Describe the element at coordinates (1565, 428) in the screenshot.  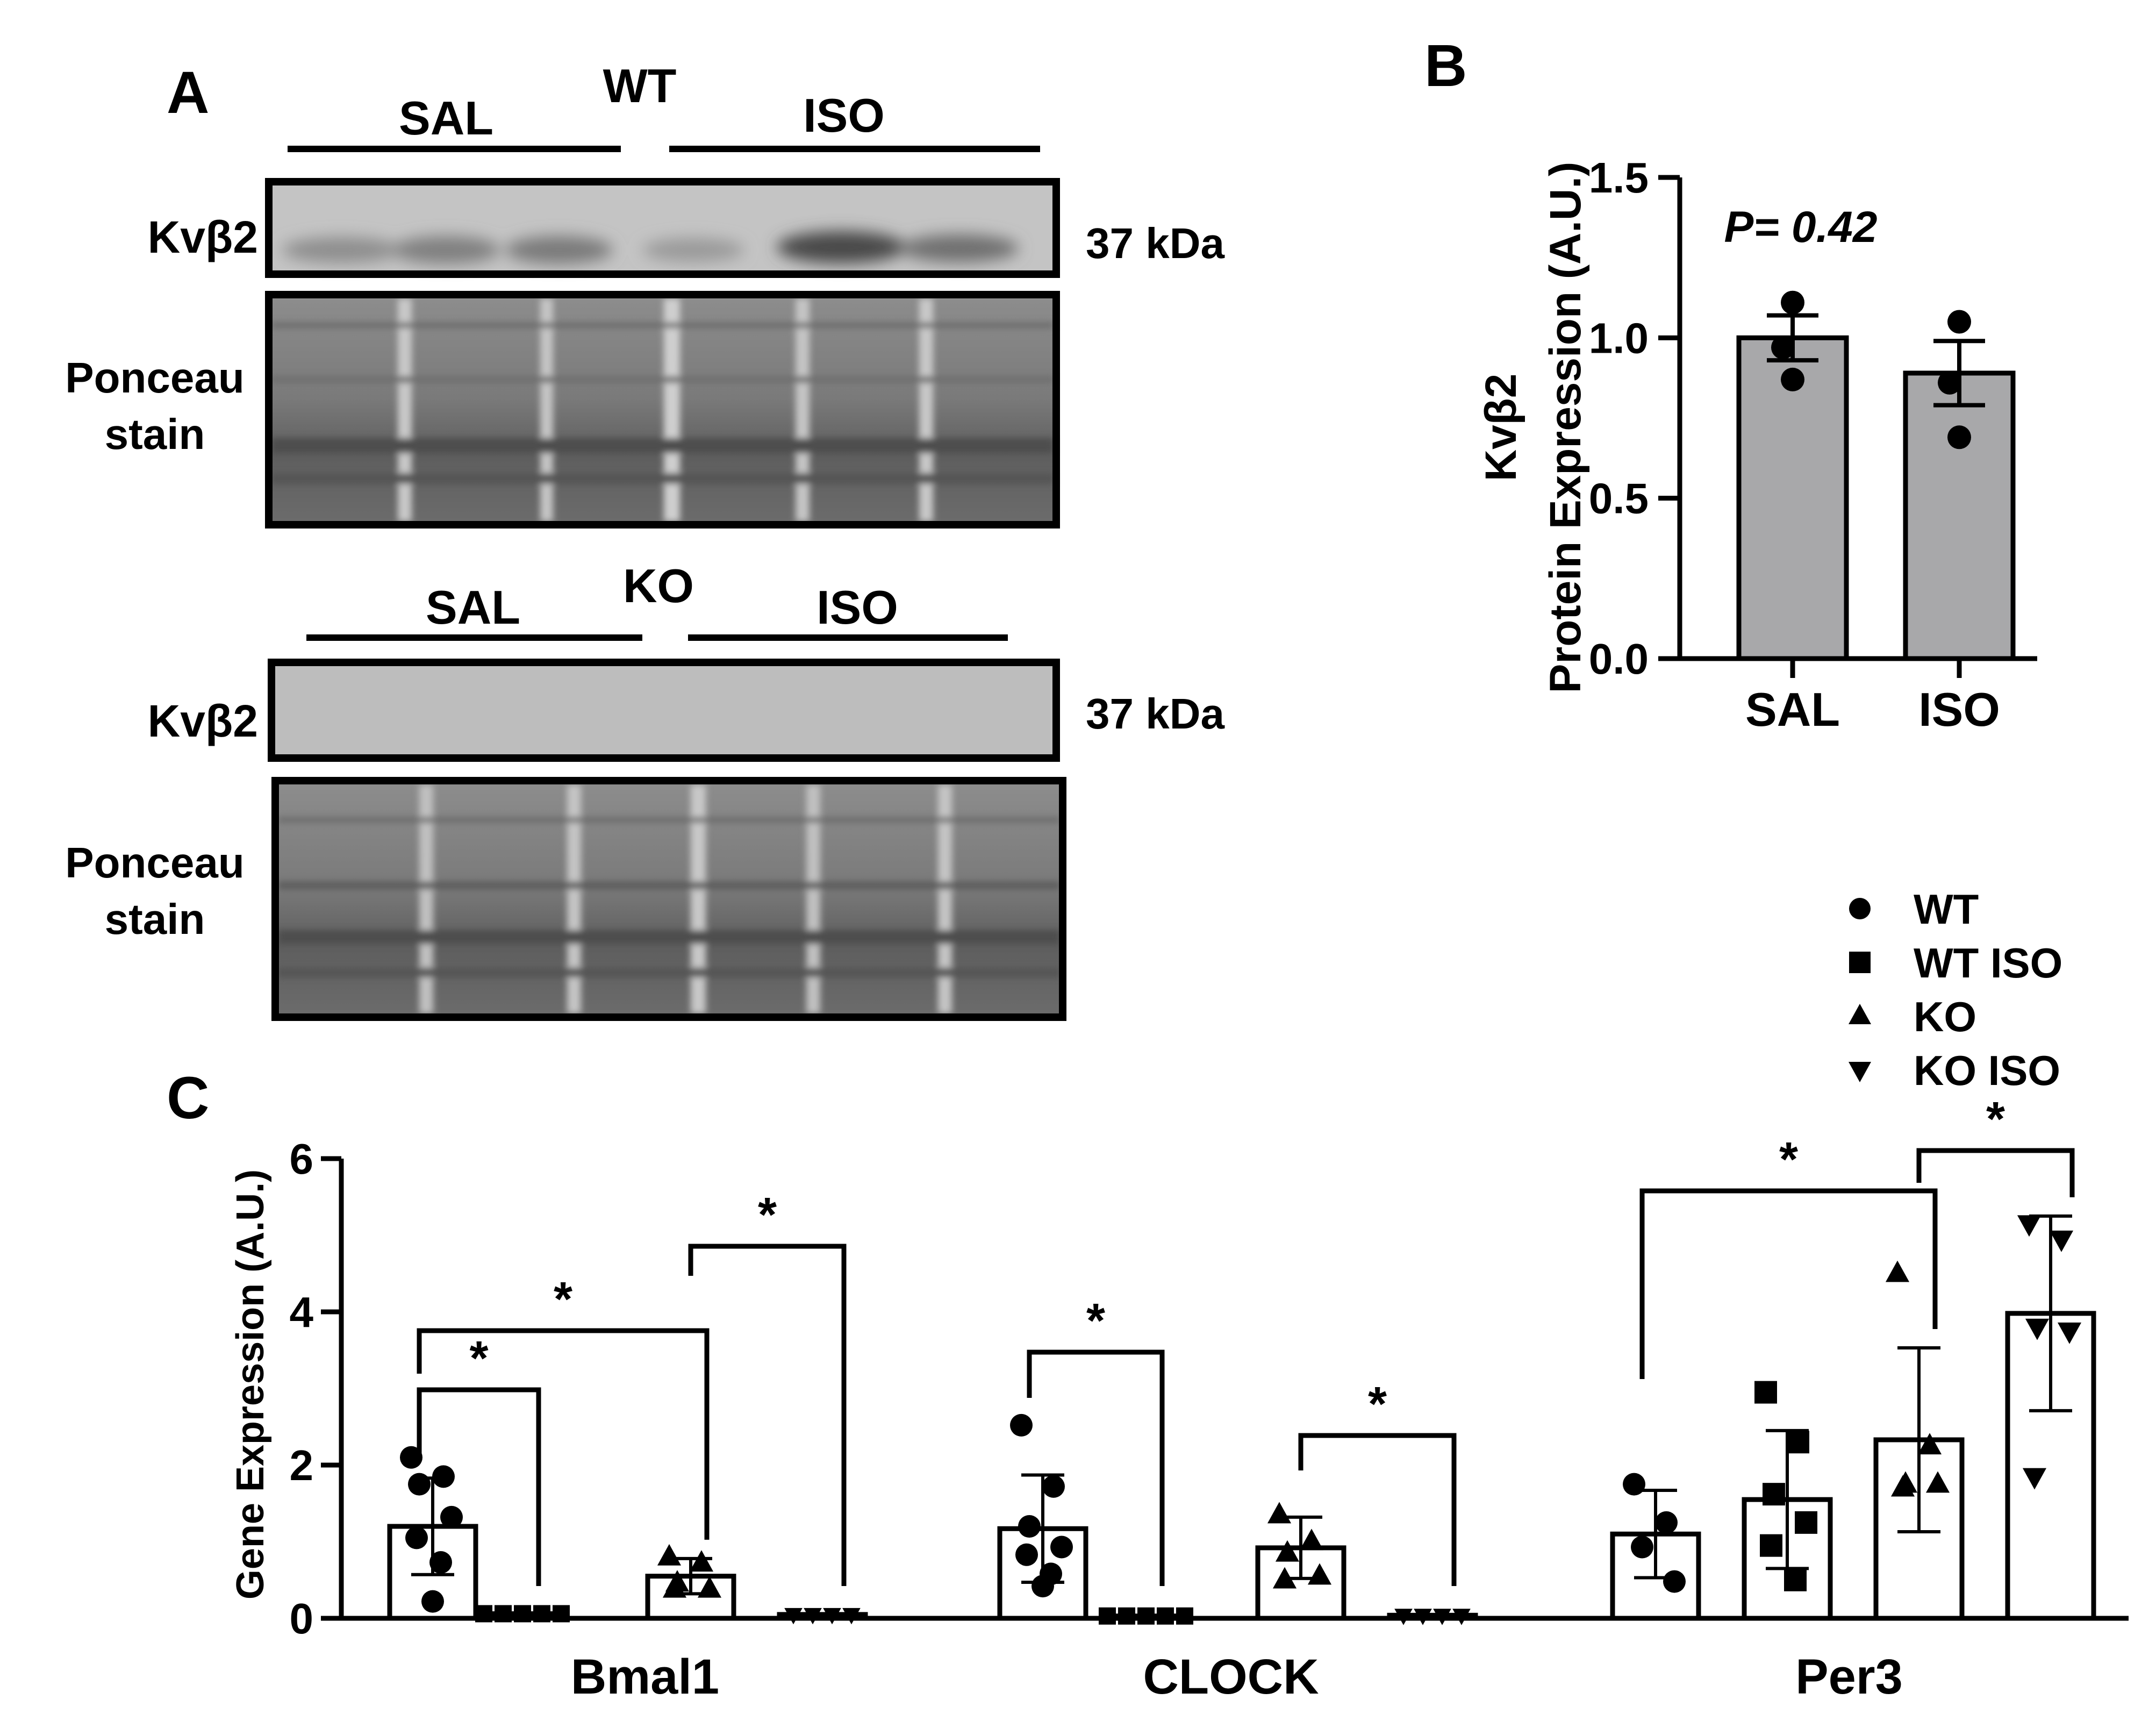
I see `panel-b-ylabel-line2: Protein Expression (A.U.)` at that location.